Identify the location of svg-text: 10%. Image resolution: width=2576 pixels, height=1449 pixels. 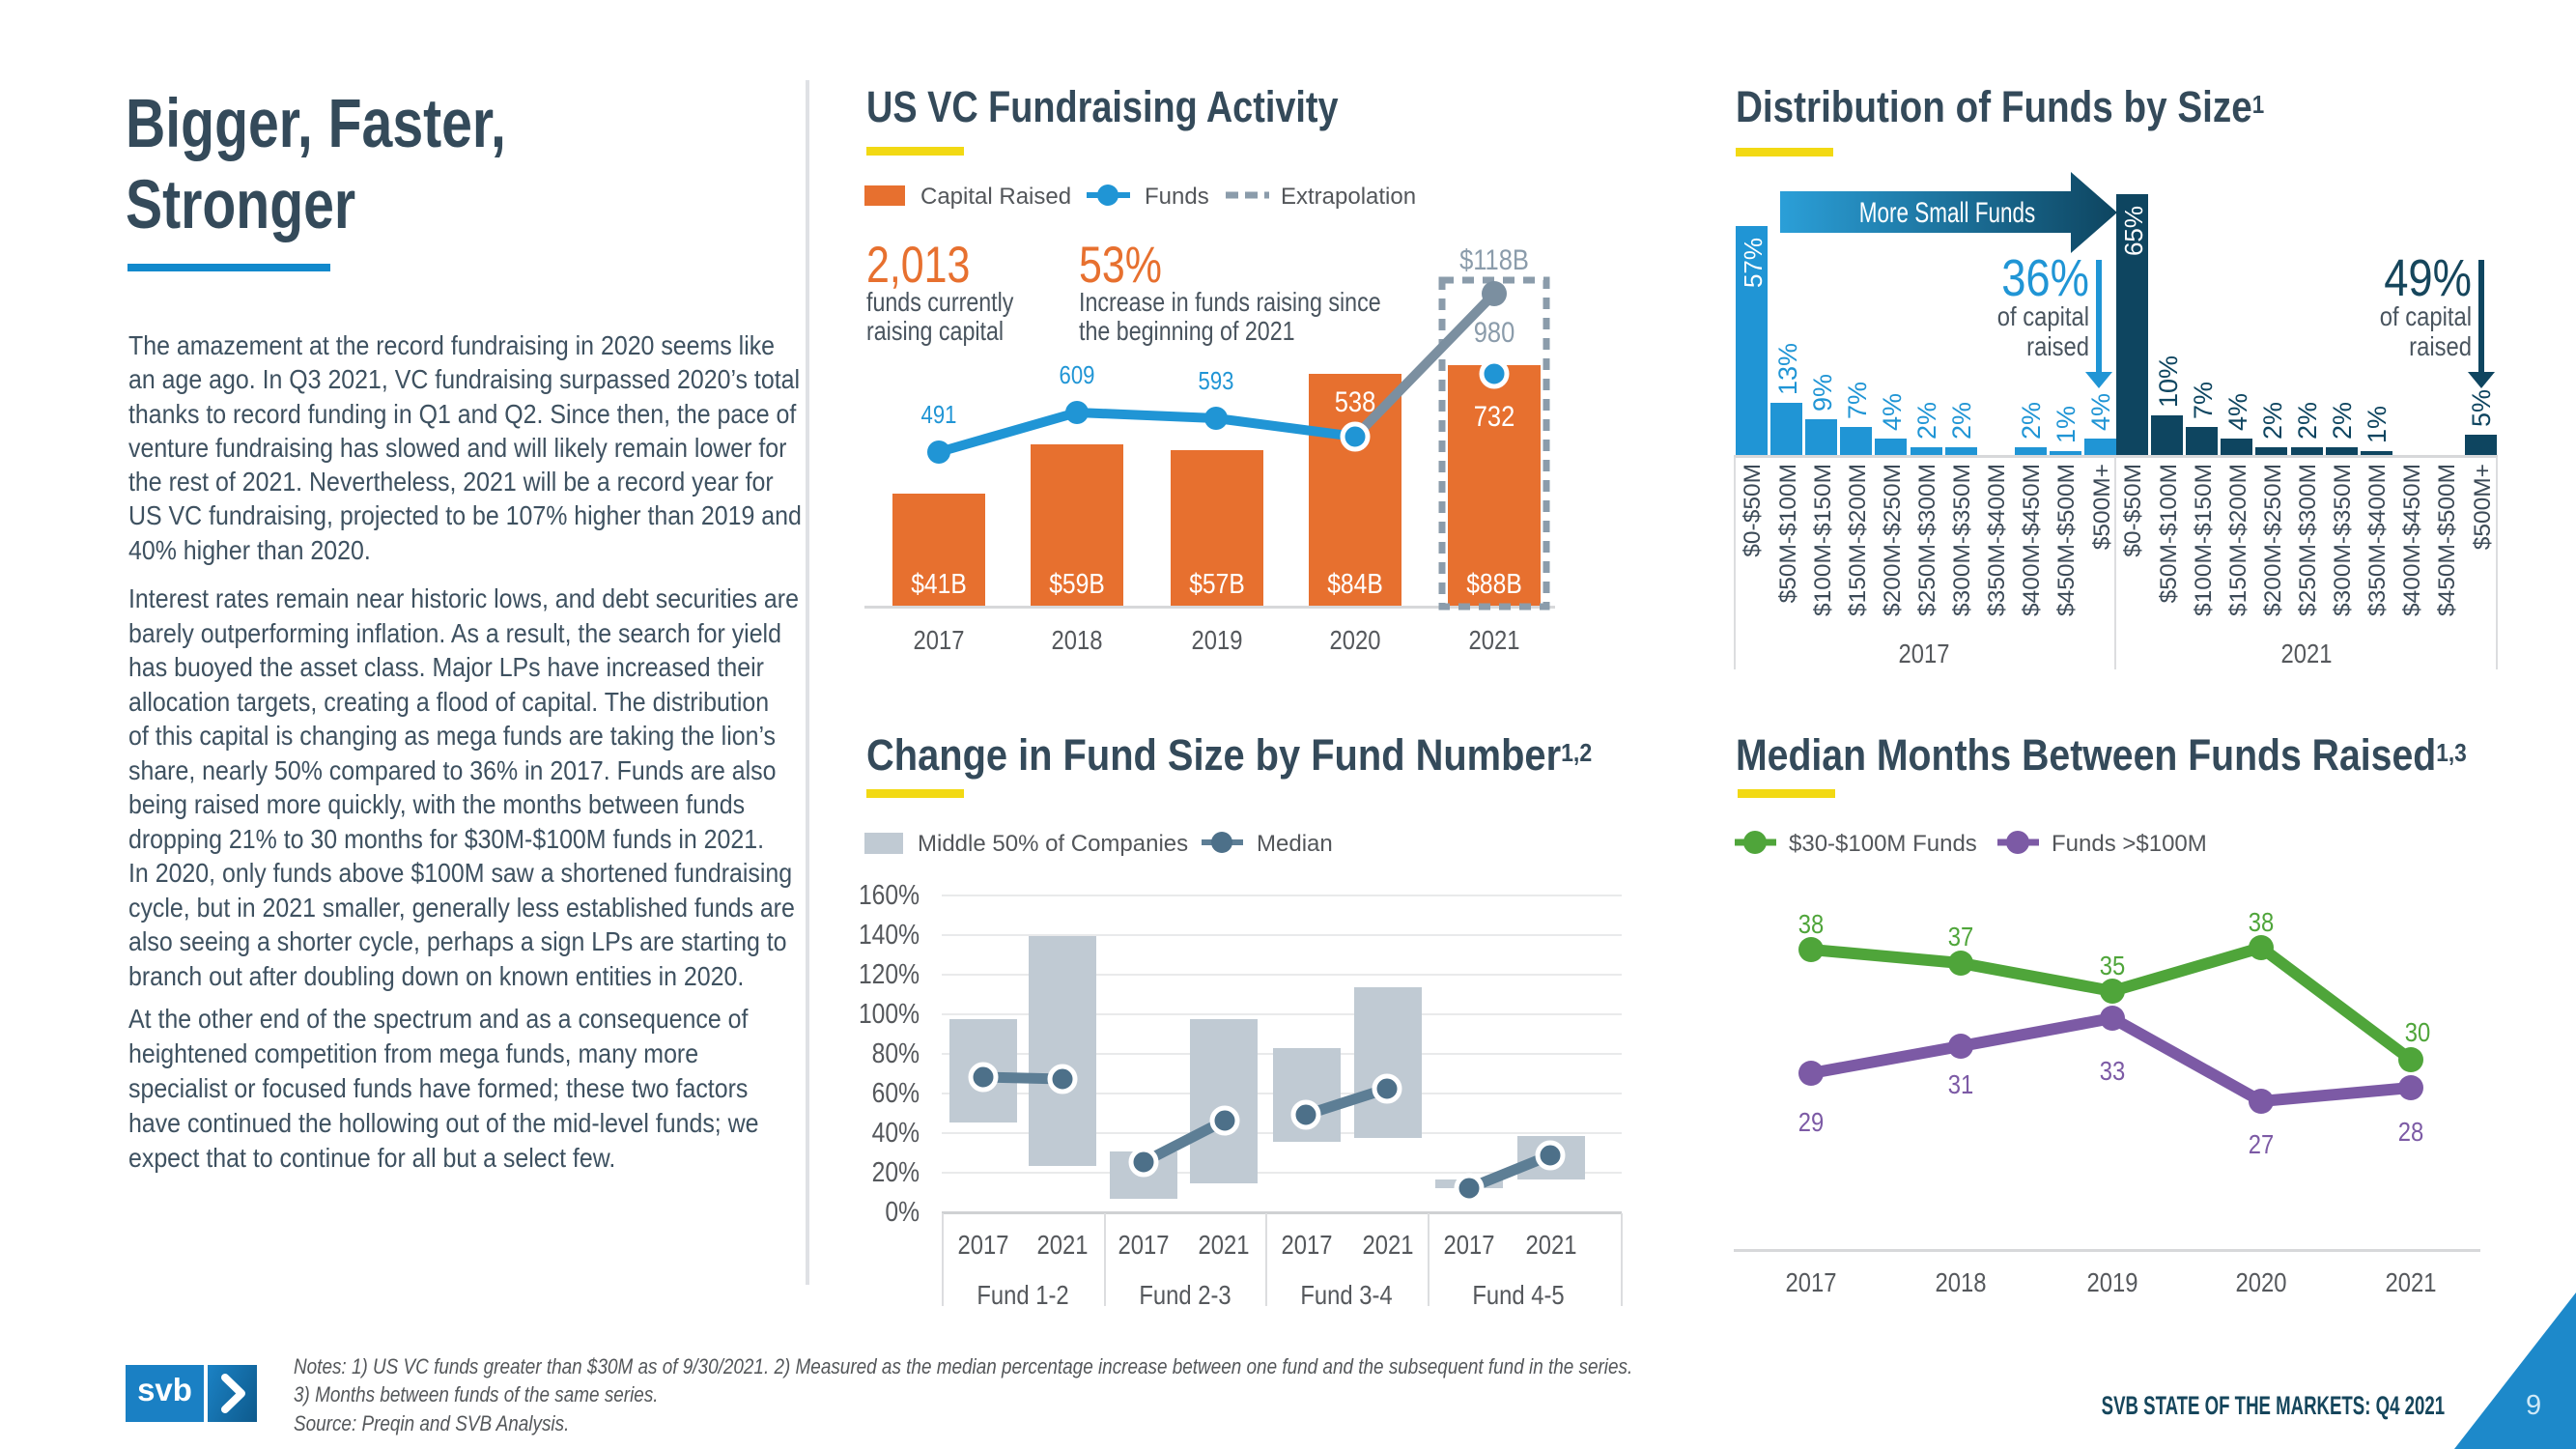
(2168, 381).